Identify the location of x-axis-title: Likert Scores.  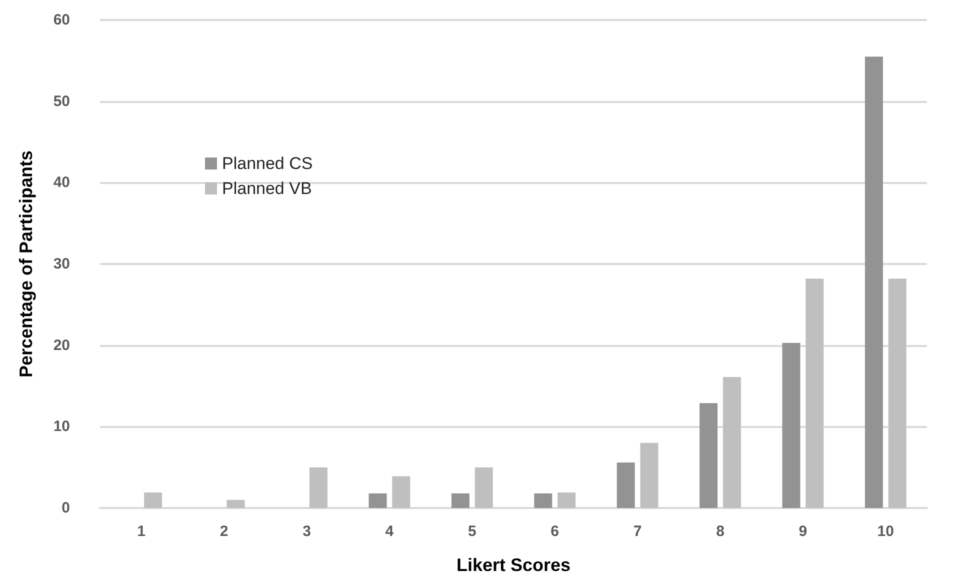
(513, 565).